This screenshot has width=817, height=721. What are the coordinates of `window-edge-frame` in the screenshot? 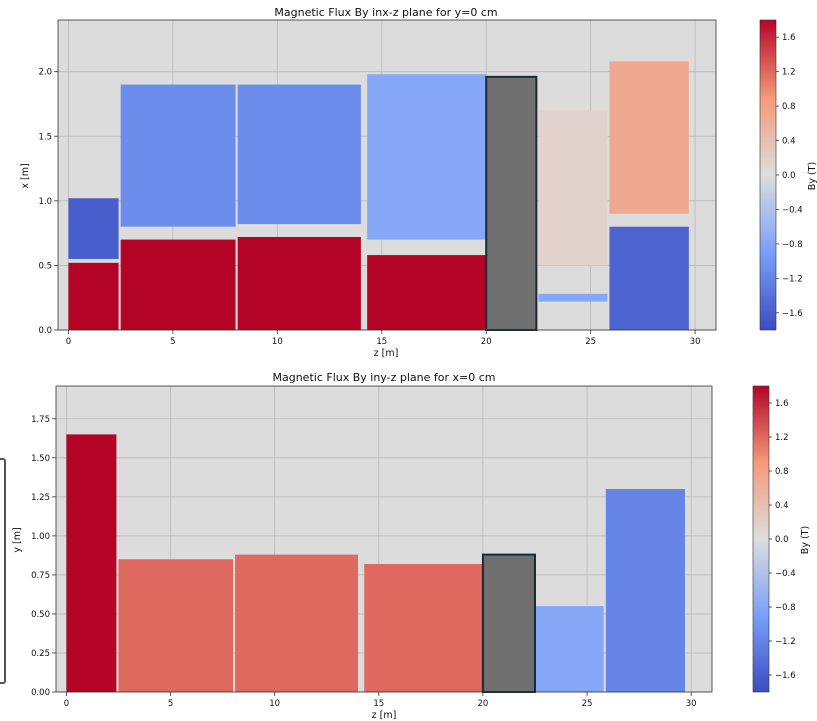 It's located at (3, 571).